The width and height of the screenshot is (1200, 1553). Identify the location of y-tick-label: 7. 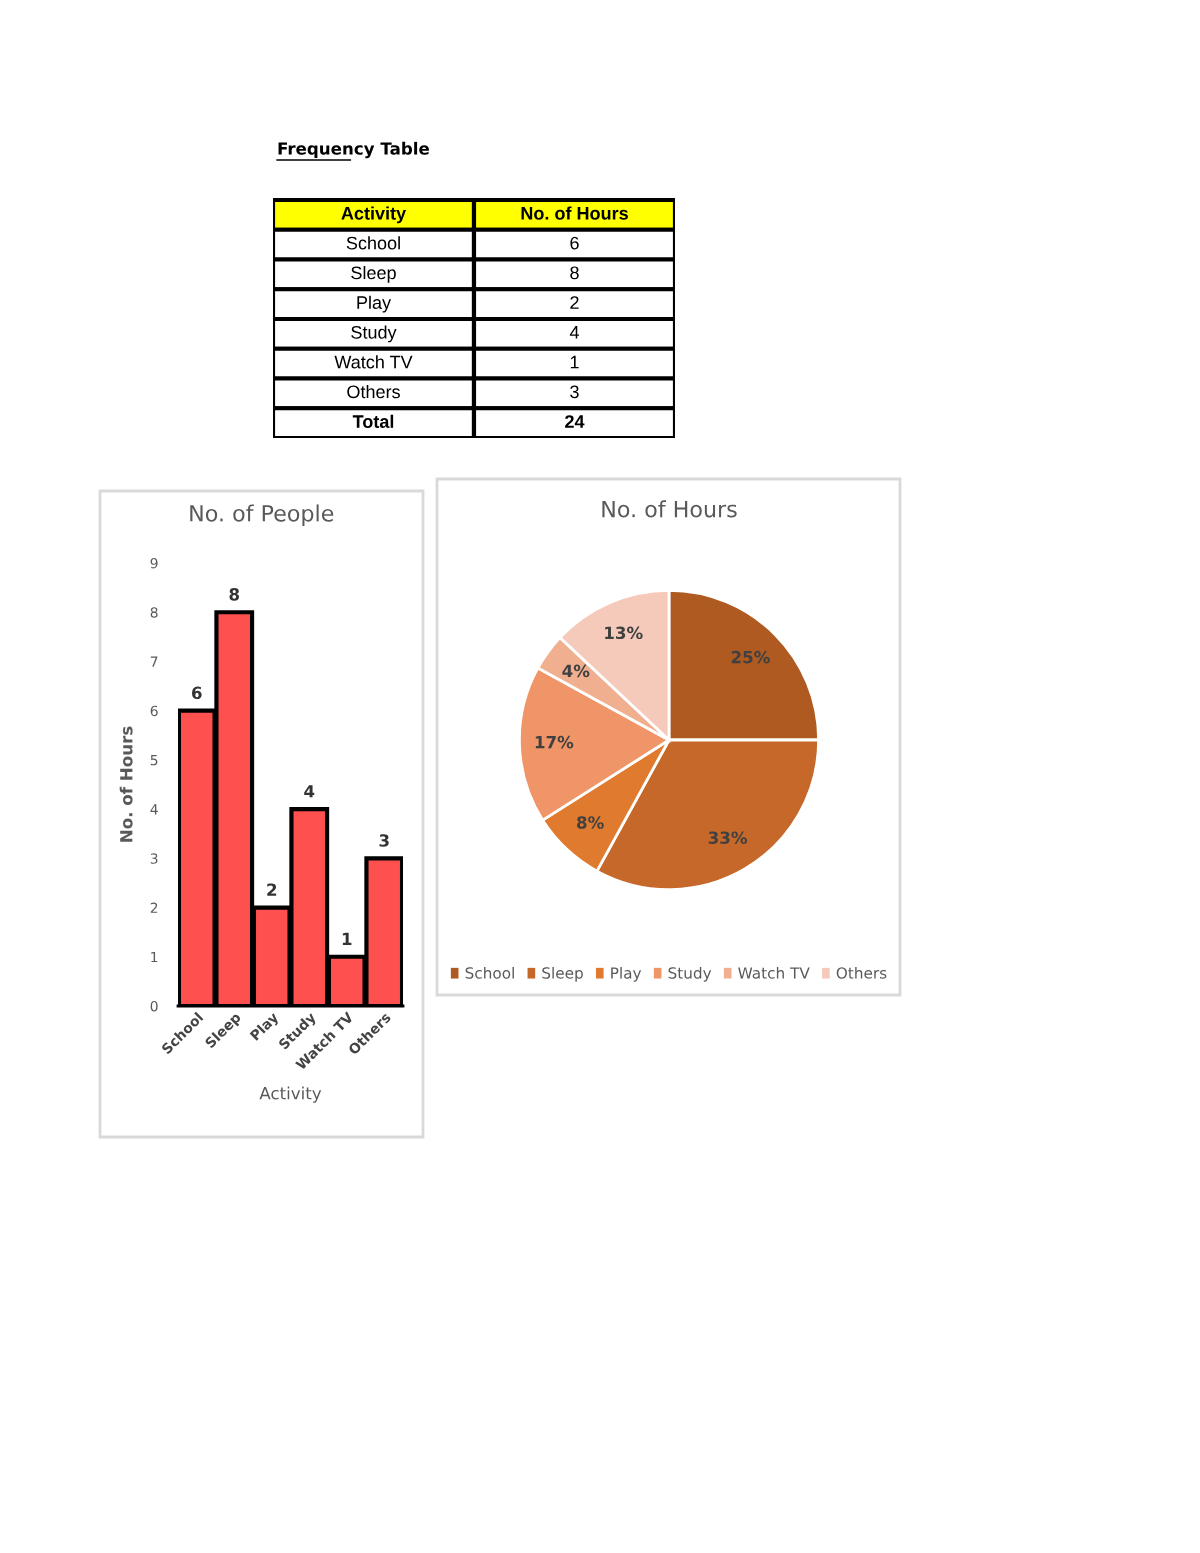
(154, 661).